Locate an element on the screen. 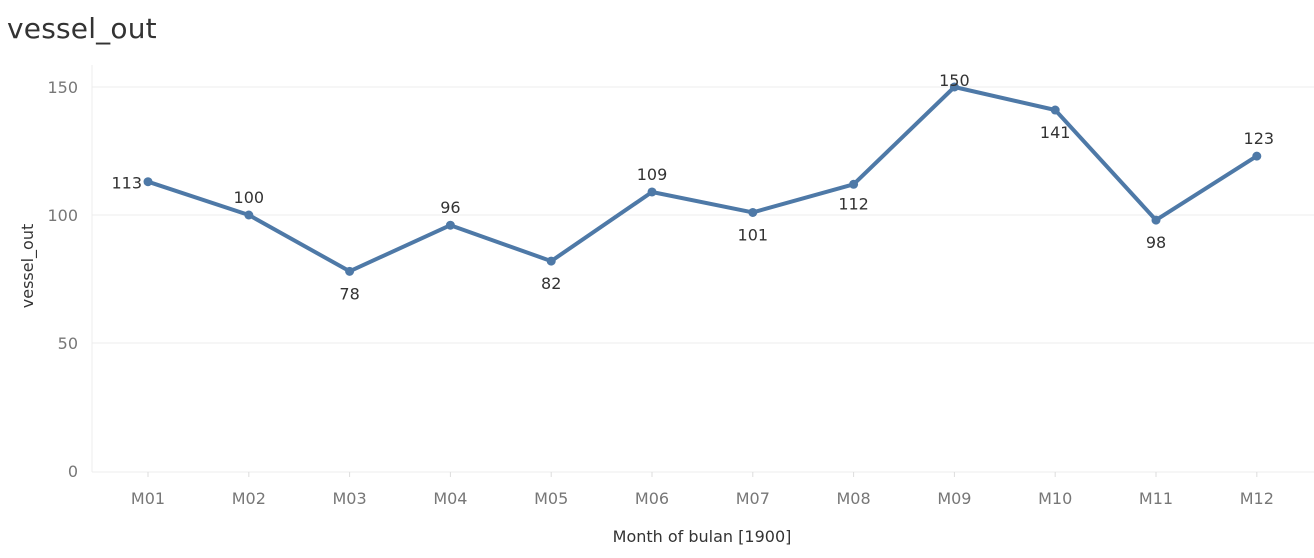  chart-title: vessel_out is located at coordinates (82, 28).